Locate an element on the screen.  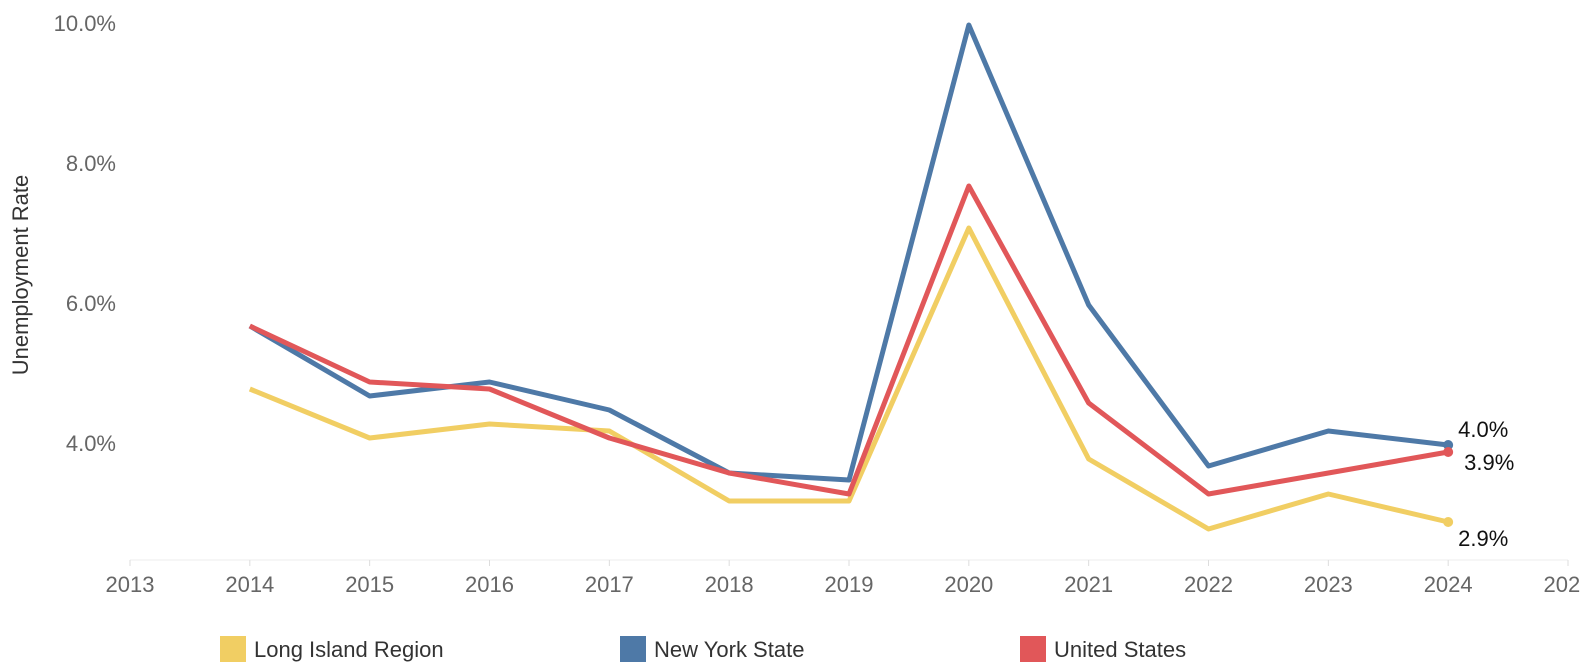
x-tick-label: 2018 is located at coordinates (729, 584).